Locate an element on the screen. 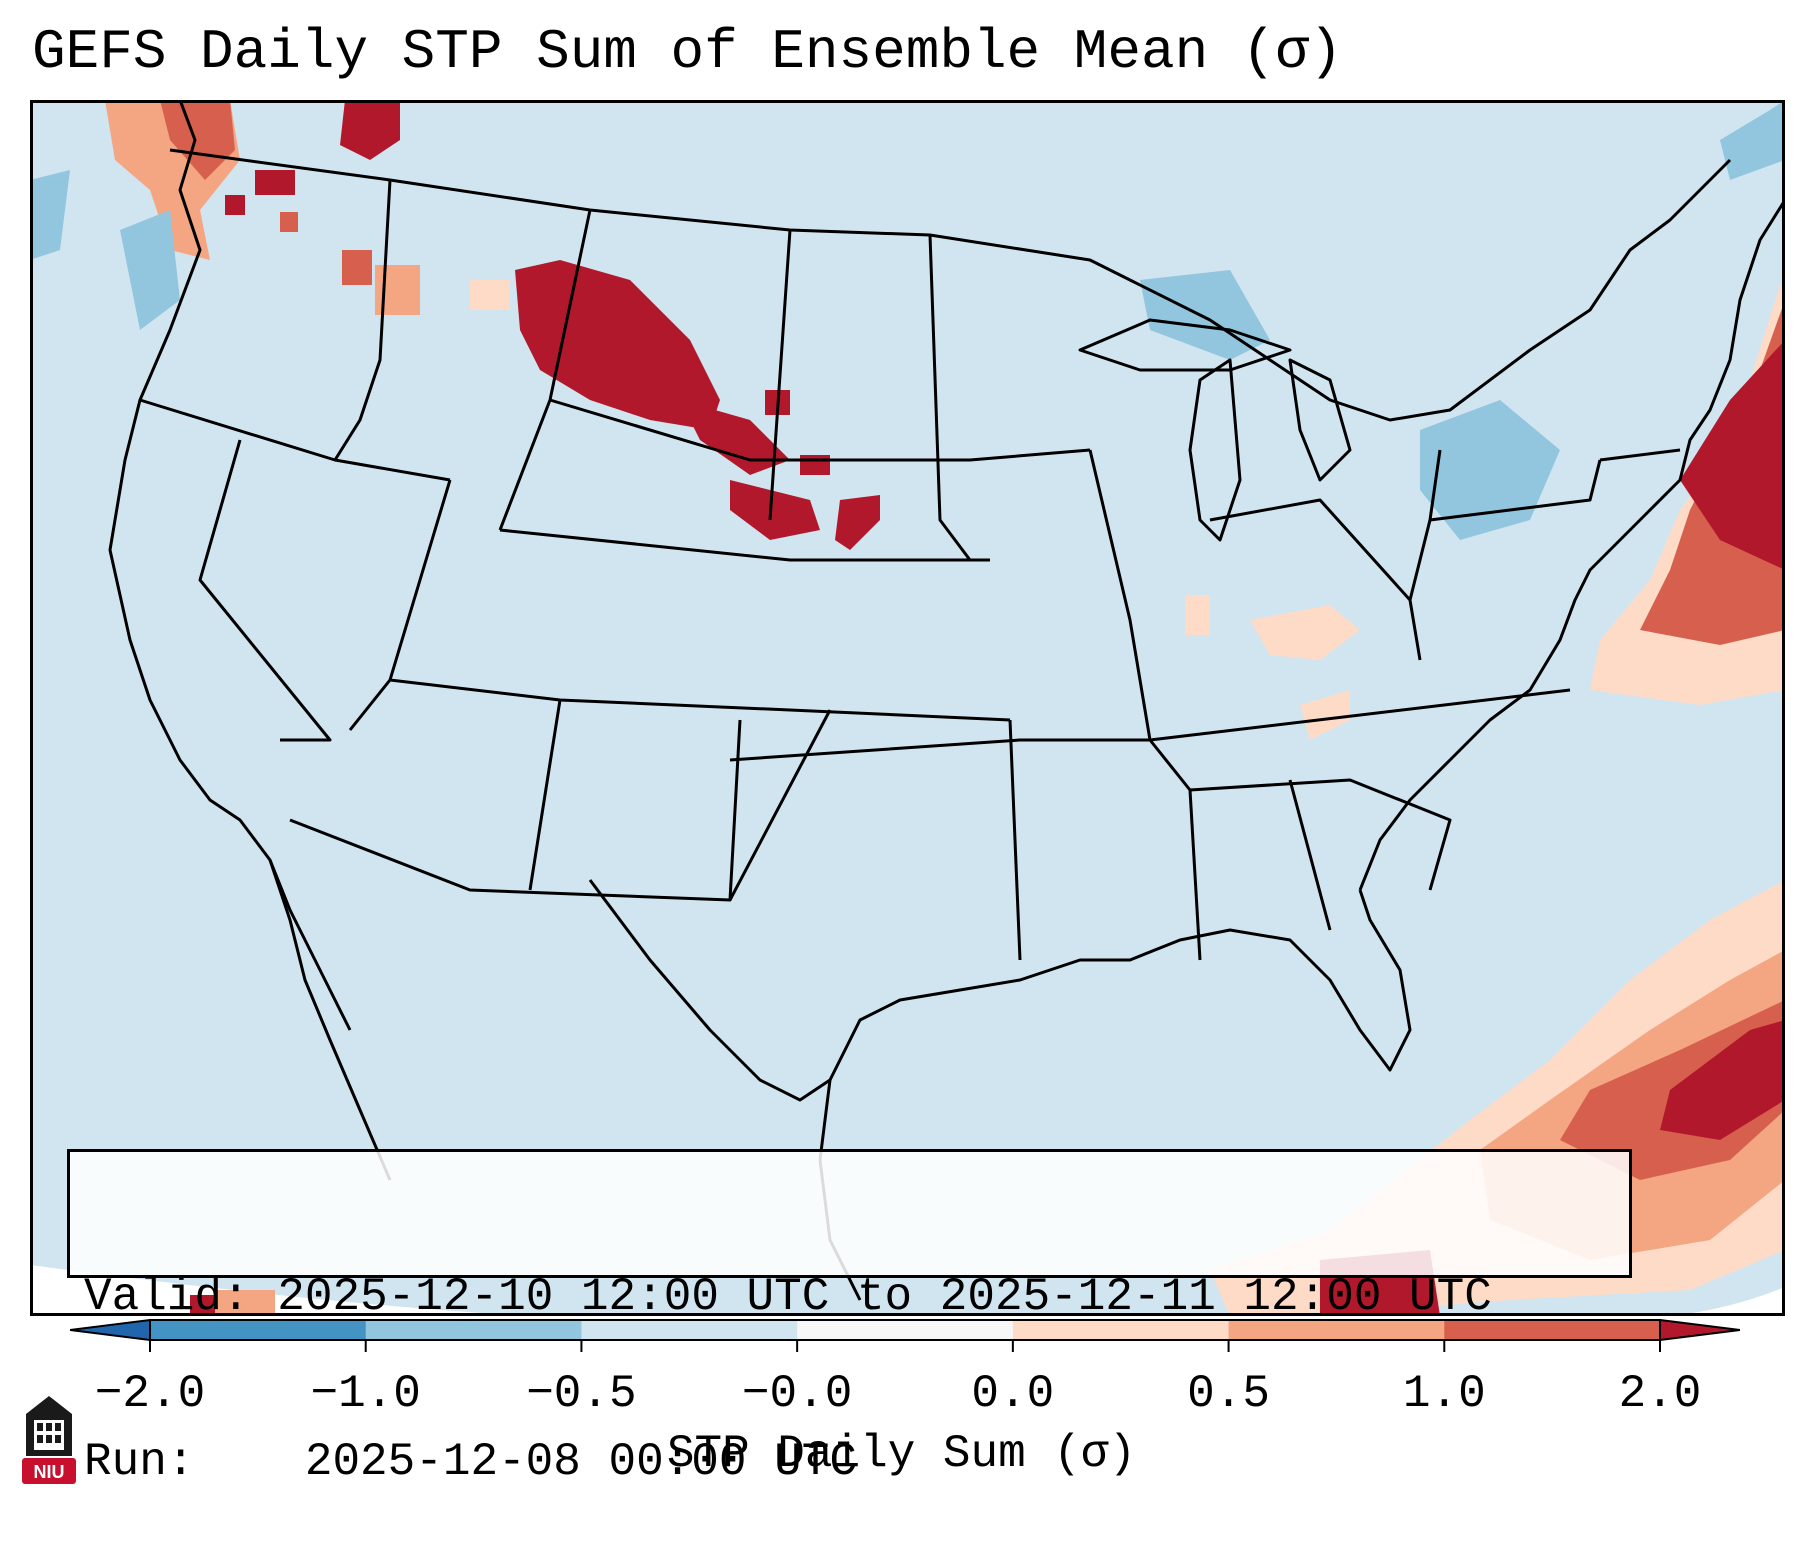 Image resolution: width=1803 pixels, height=1545 pixels. run-time: 2025-12-08 00:00 UTC is located at coordinates (580, 1462).